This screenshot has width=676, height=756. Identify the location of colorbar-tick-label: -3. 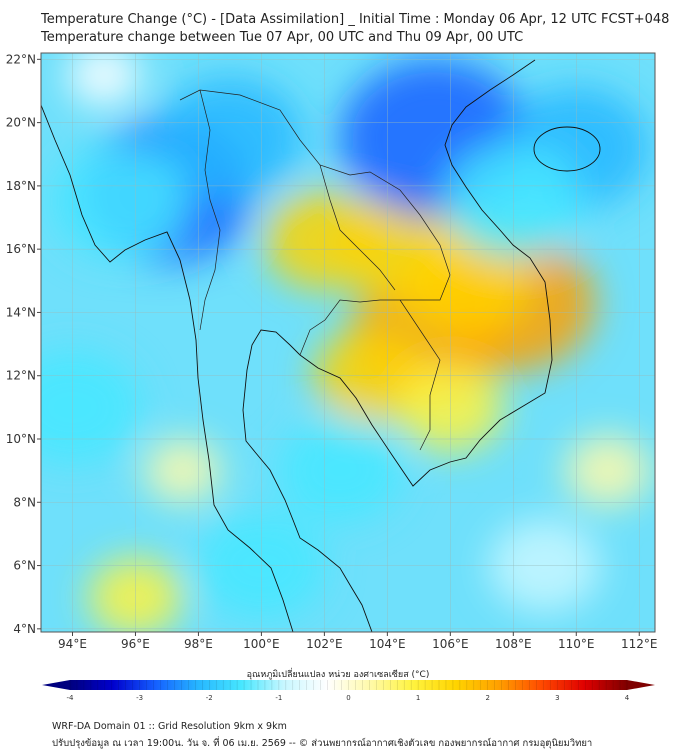
(139, 698).